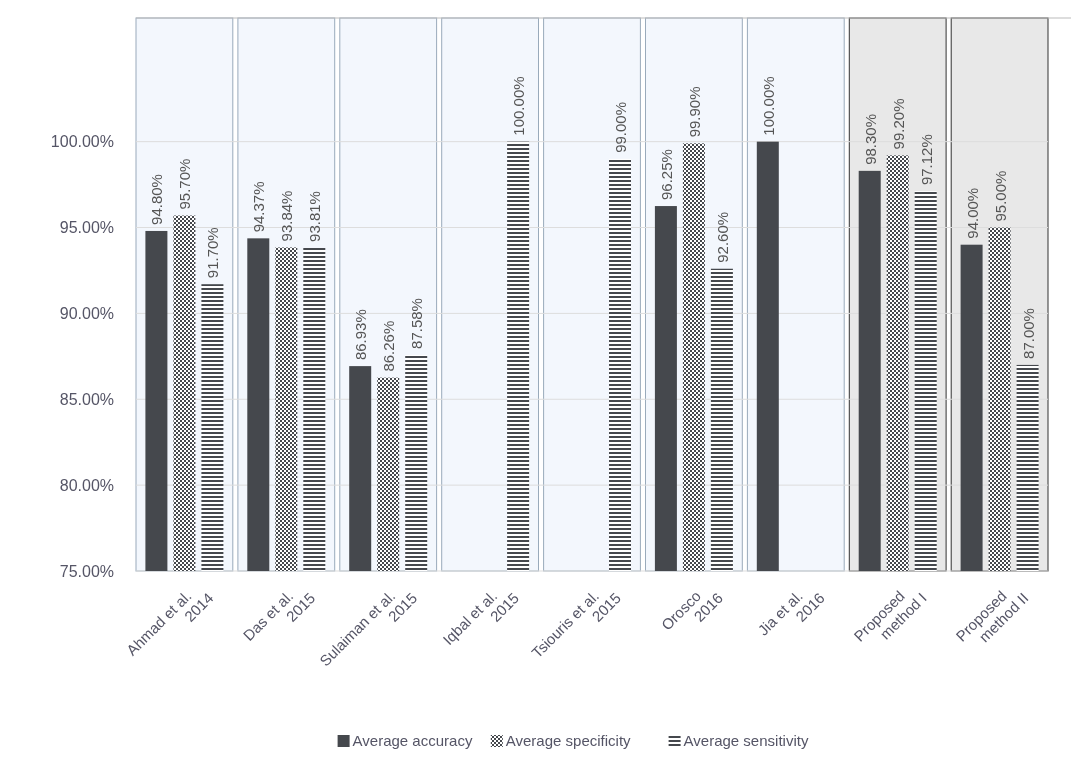 Image resolution: width=1079 pixels, height=774 pixels. Describe the element at coordinates (86, 228) in the screenshot. I see `y-tick-label: 95.00%` at that location.